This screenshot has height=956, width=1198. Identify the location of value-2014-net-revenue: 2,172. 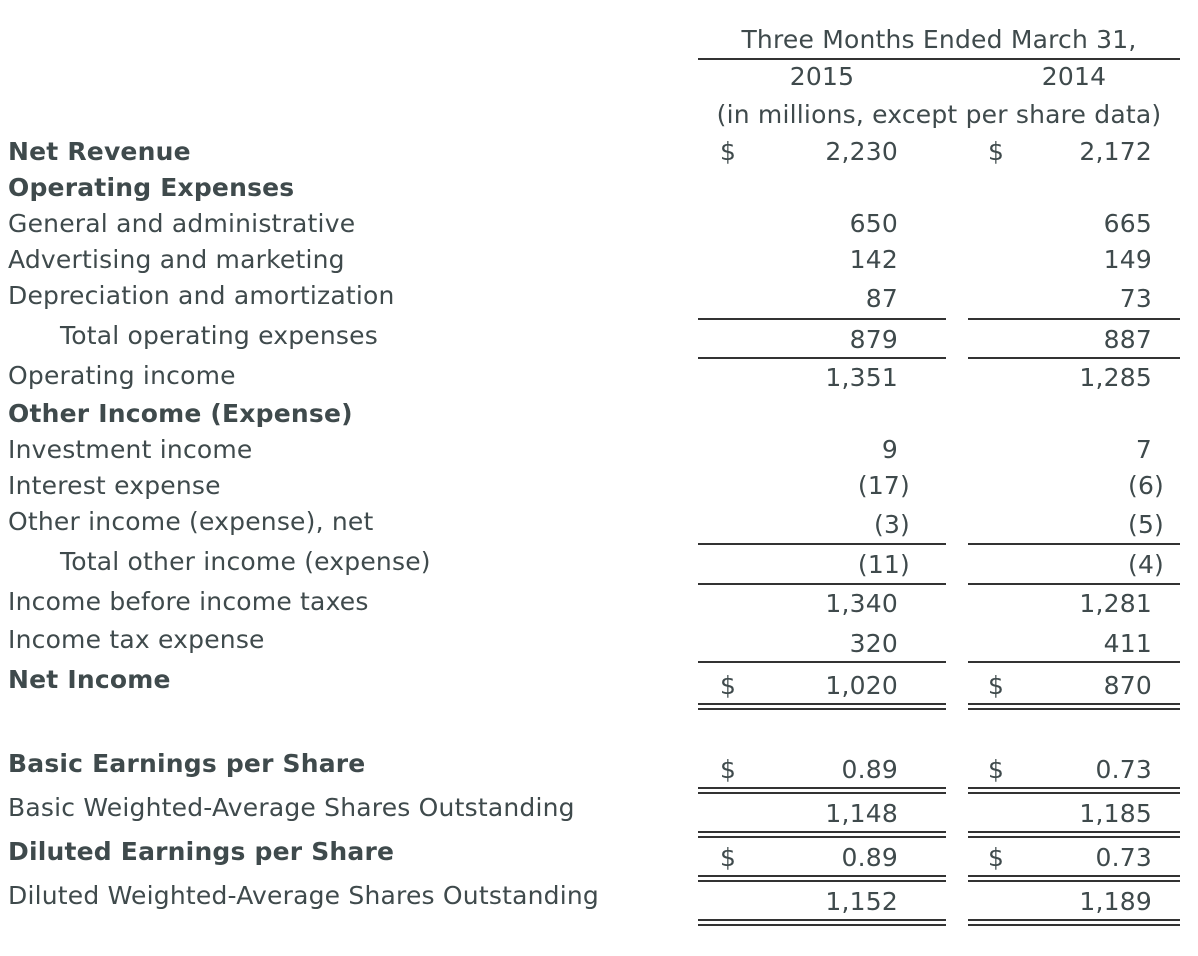
(1115, 151).